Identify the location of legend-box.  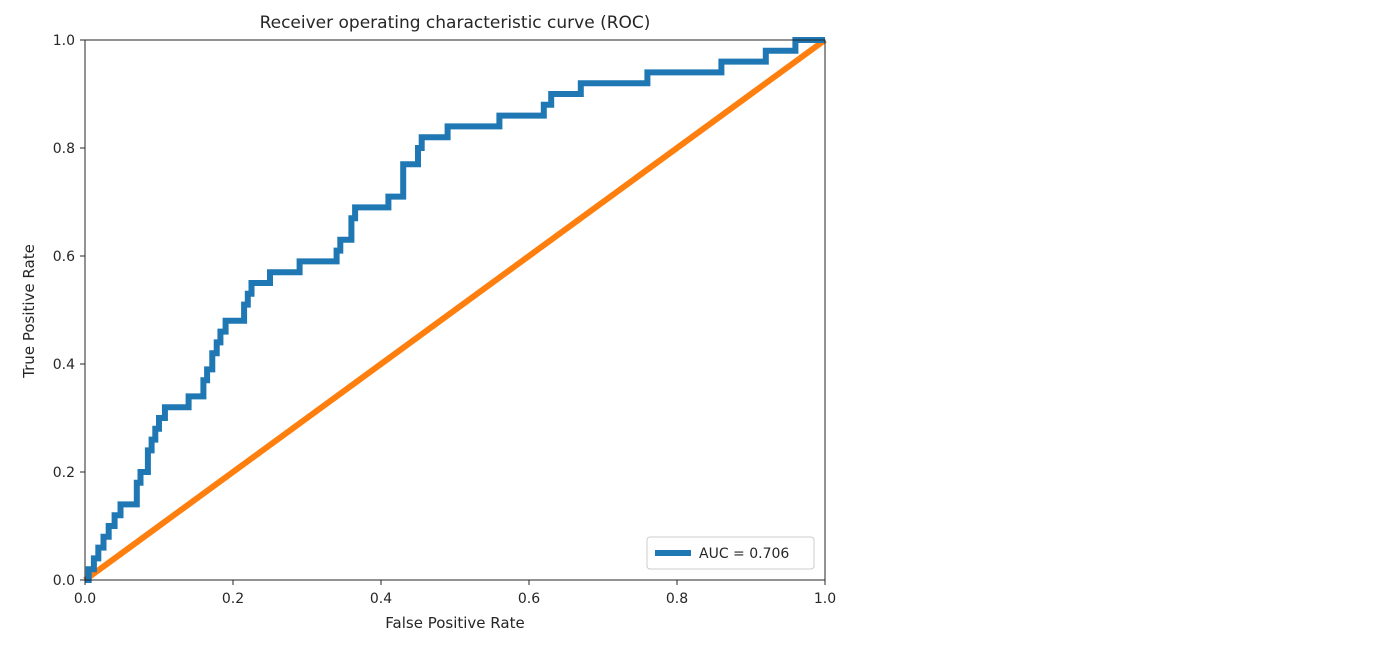
(730, 553).